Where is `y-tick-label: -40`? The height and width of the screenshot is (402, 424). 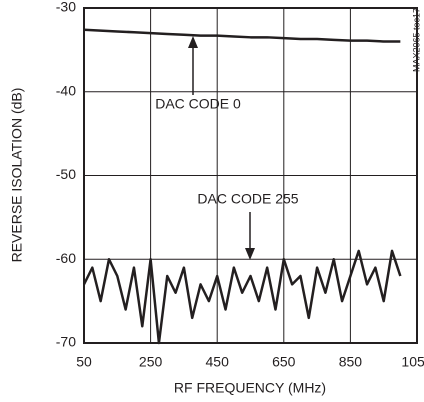 y-tick-label: -40 is located at coordinates (66, 90).